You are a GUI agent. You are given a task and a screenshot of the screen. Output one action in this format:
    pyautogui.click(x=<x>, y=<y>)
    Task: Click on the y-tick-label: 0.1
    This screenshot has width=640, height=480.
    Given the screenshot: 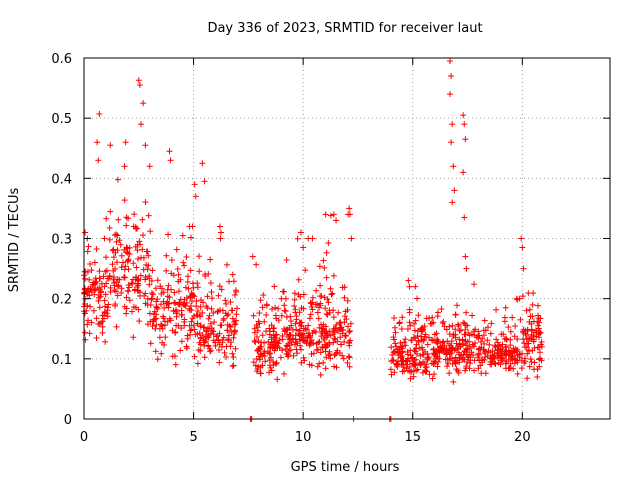 What is the action you would take?
    pyautogui.click(x=61, y=360)
    